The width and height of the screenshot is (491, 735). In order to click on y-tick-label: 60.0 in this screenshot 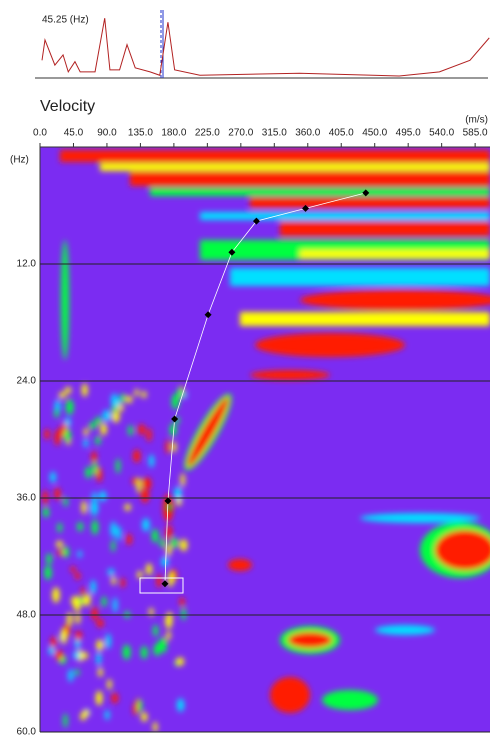, I will do `click(27, 731)`.